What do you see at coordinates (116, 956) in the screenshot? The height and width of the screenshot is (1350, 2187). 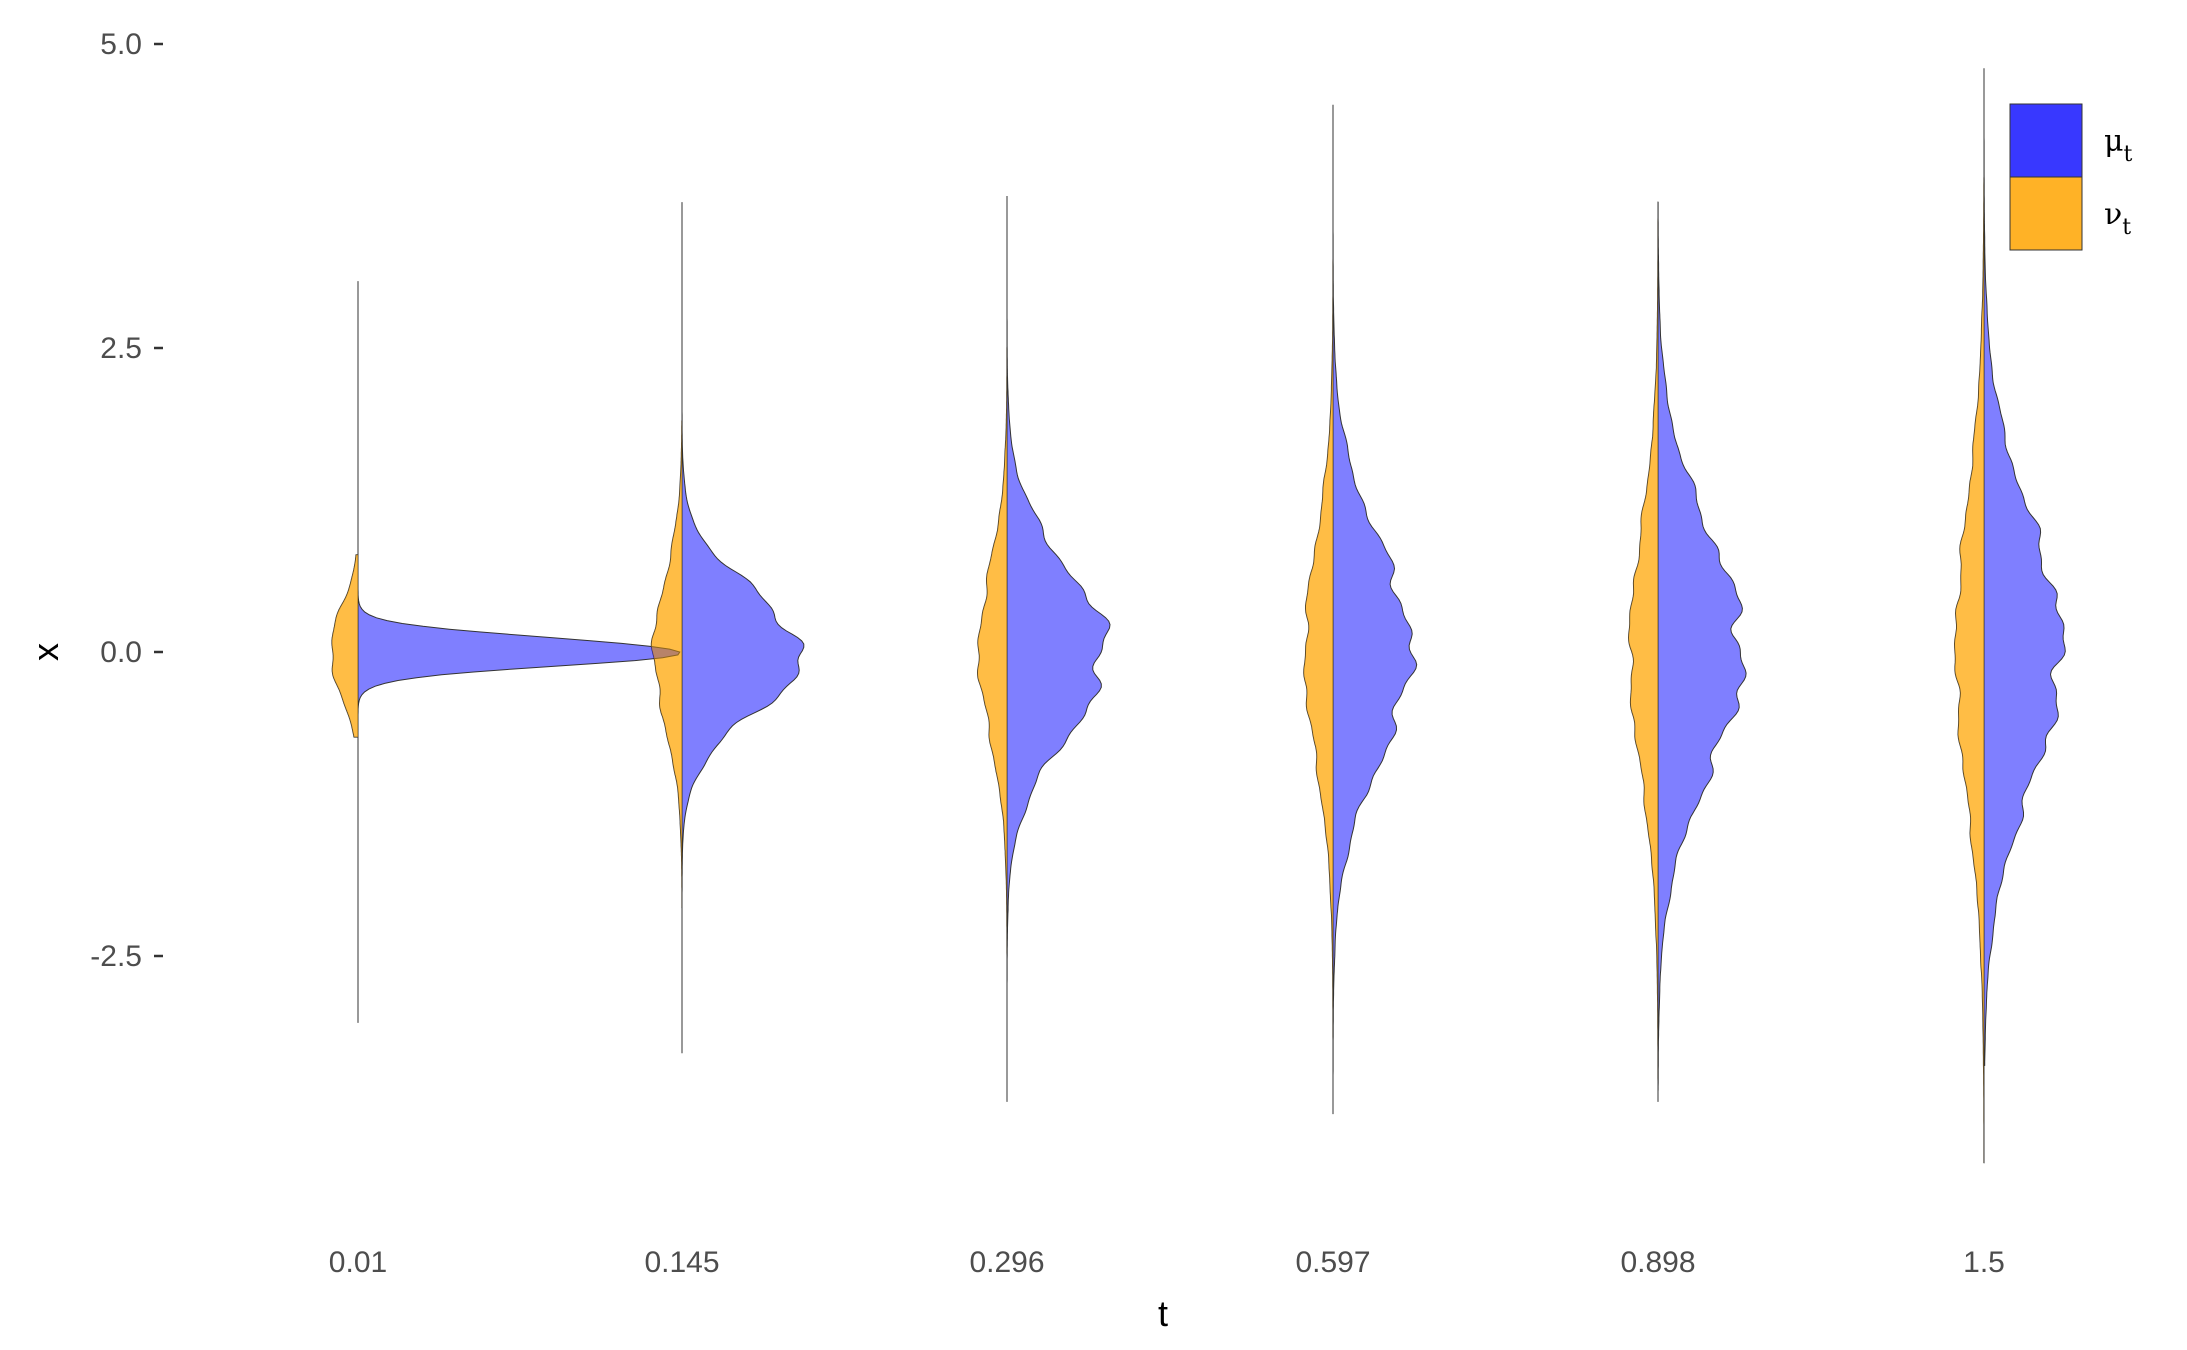 I see `y-tick-label: -2.5` at bounding box center [116, 956].